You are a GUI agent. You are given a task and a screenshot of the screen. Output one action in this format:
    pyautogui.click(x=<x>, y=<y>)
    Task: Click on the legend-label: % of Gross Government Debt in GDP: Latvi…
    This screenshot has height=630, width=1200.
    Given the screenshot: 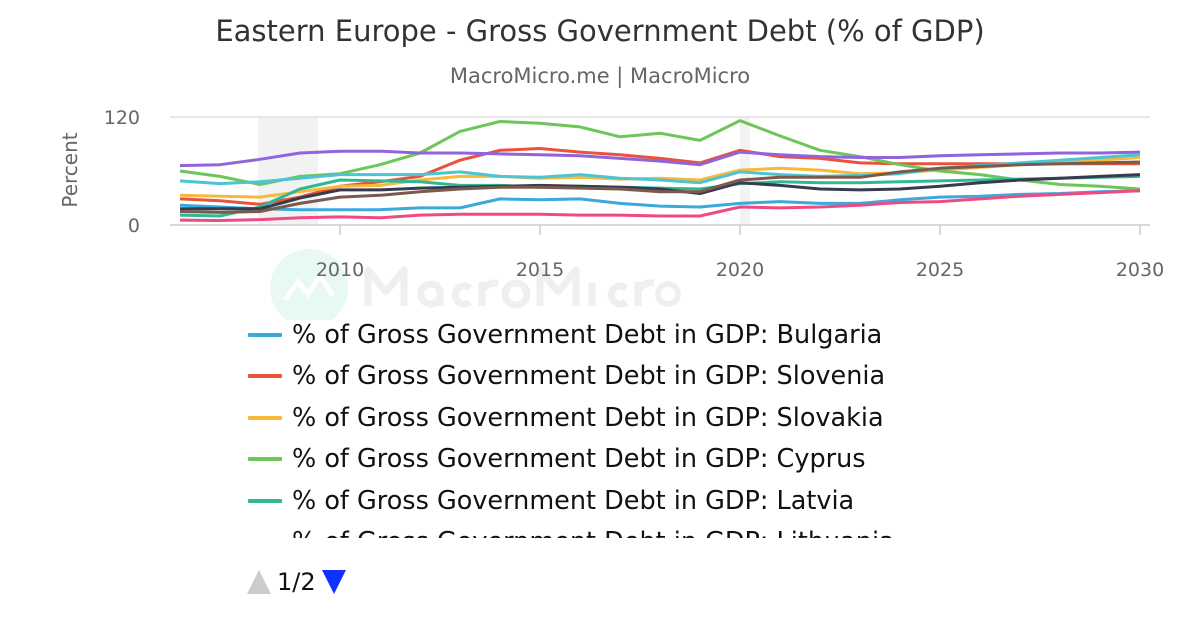 What is the action you would take?
    pyautogui.click(x=573, y=500)
    